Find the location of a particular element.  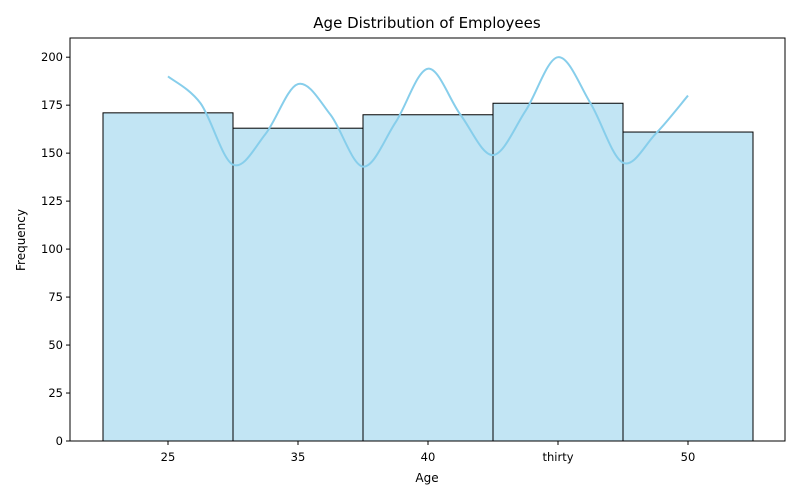

y-tick-label: 0 is located at coordinates (59, 441).